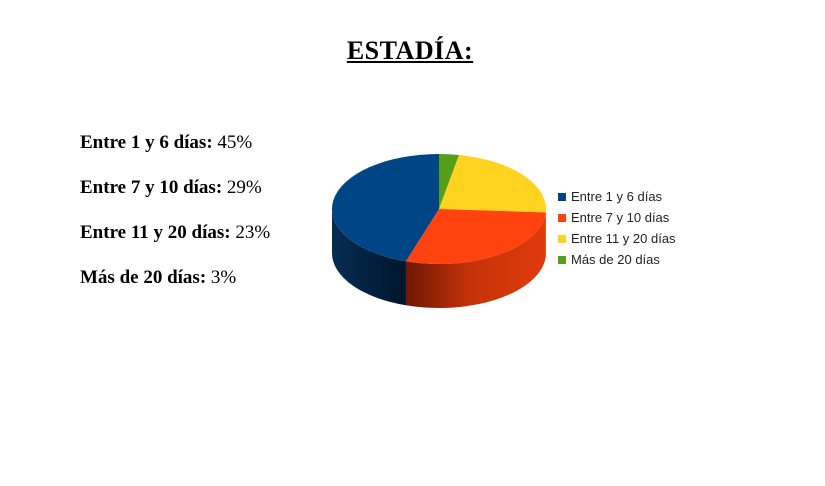  Describe the element at coordinates (223, 277) in the screenshot. I see `stat-value: 3%` at that location.